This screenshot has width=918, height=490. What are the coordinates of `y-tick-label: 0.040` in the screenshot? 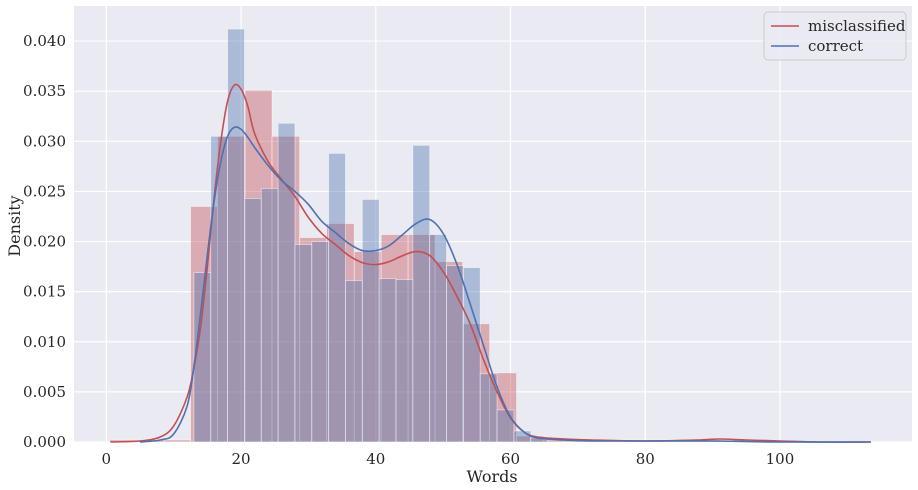 It's located at (44, 41).